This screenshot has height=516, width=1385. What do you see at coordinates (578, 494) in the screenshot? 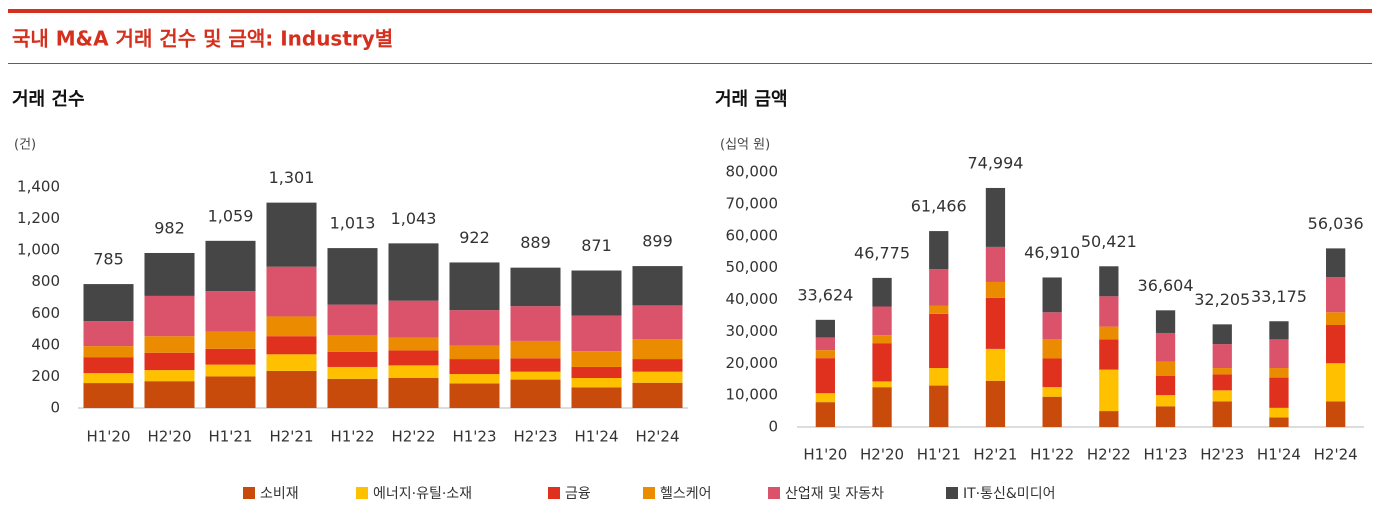
I see `legend-label: 금융` at bounding box center [578, 494].